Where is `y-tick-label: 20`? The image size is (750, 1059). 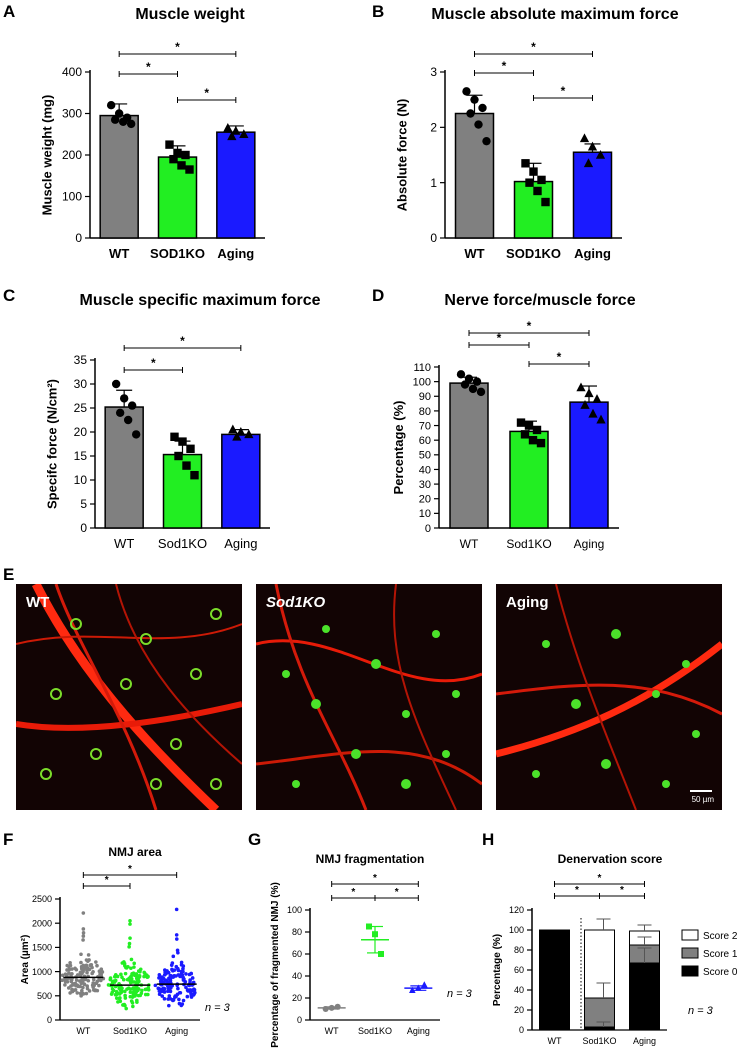 y-tick-label: 20 is located at coordinates (425, 500).